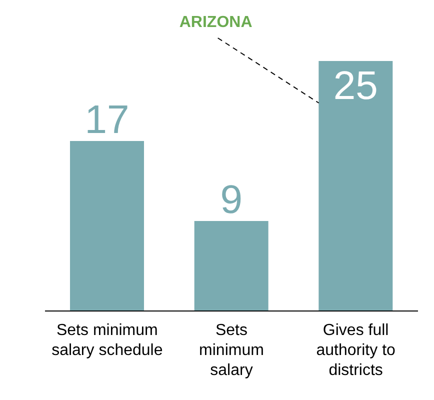  I want to click on x-tick-label: Sets minimum salary, so click(231, 350).